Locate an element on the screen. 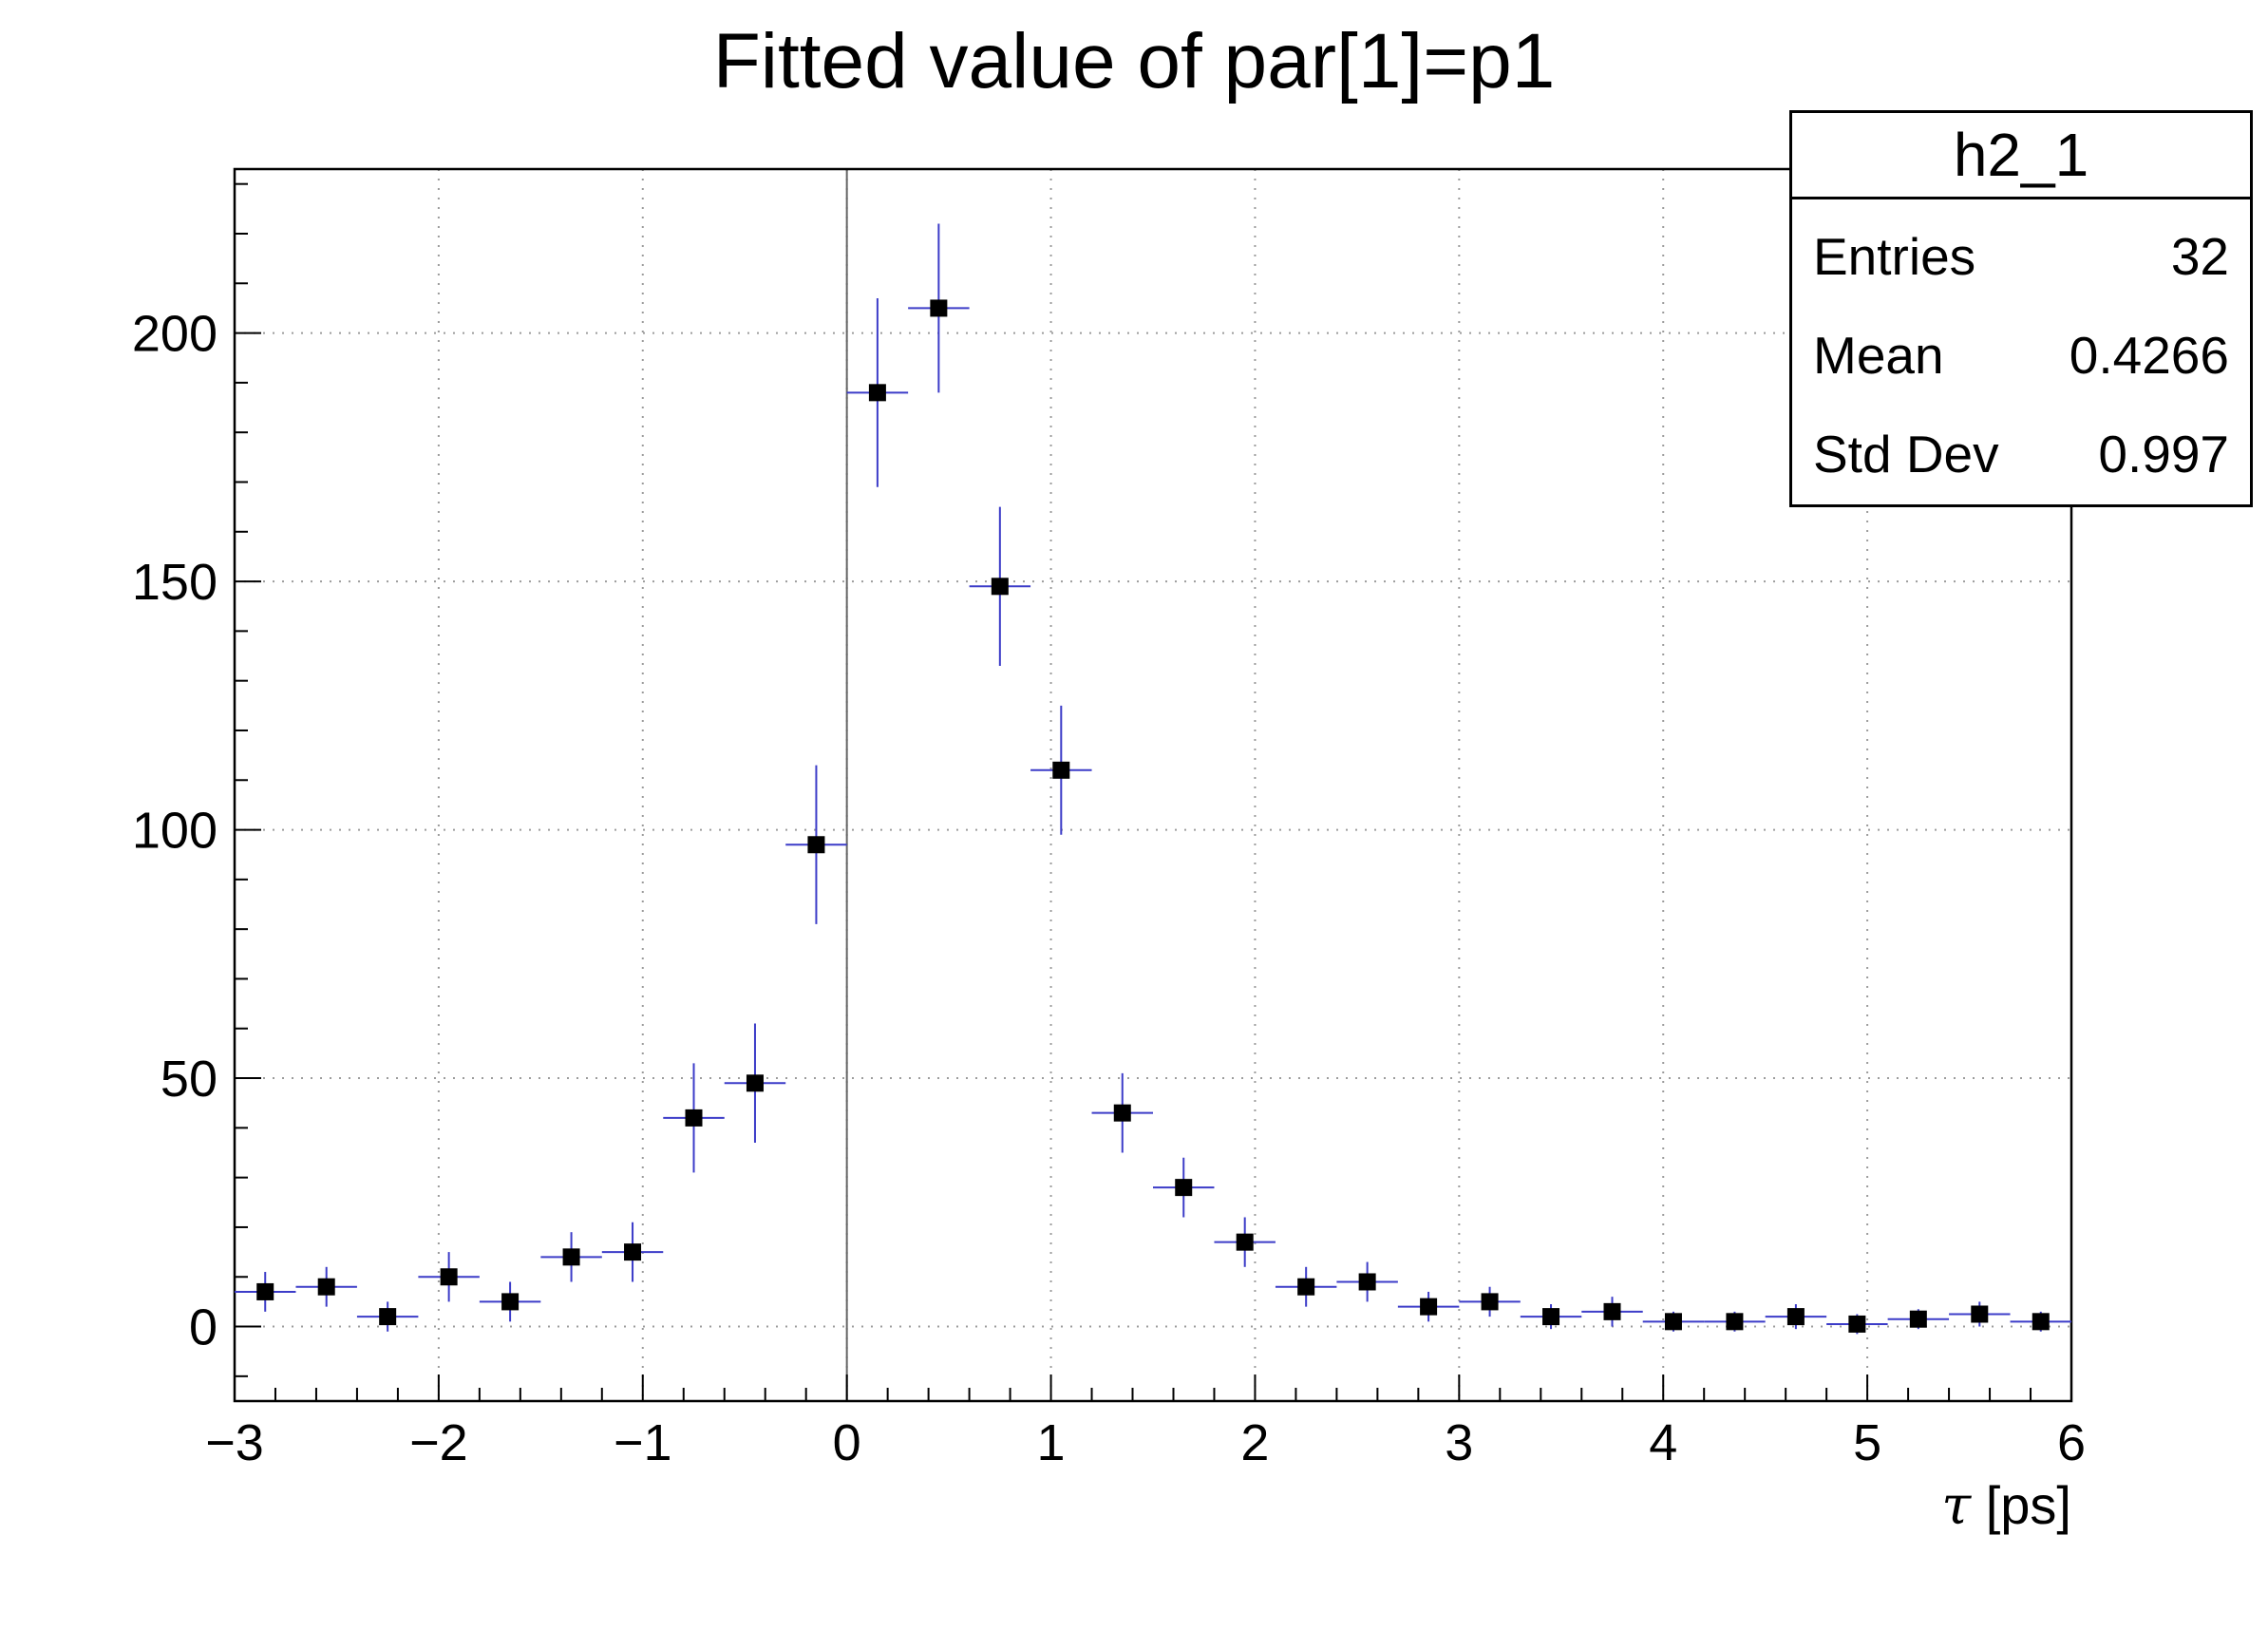 This screenshot has width=2268, height=1630. stats-rows: Entries 32 Mean 0.4266 Std Dev 0.997 is located at coordinates (2021, 351).